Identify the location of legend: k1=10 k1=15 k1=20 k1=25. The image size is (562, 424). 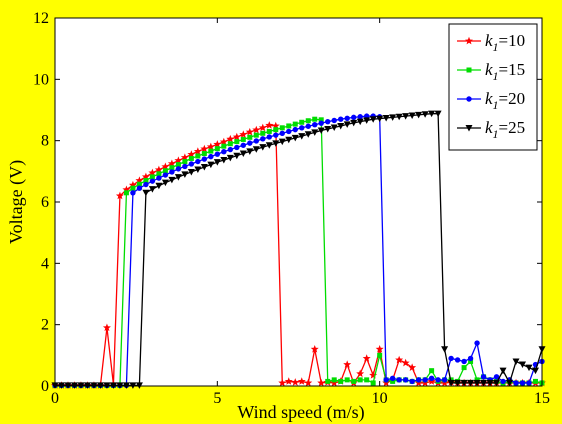
(493, 87).